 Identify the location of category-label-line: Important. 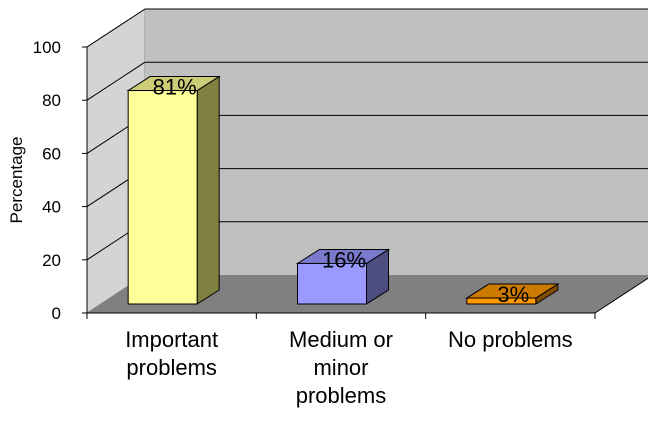
(171, 339).